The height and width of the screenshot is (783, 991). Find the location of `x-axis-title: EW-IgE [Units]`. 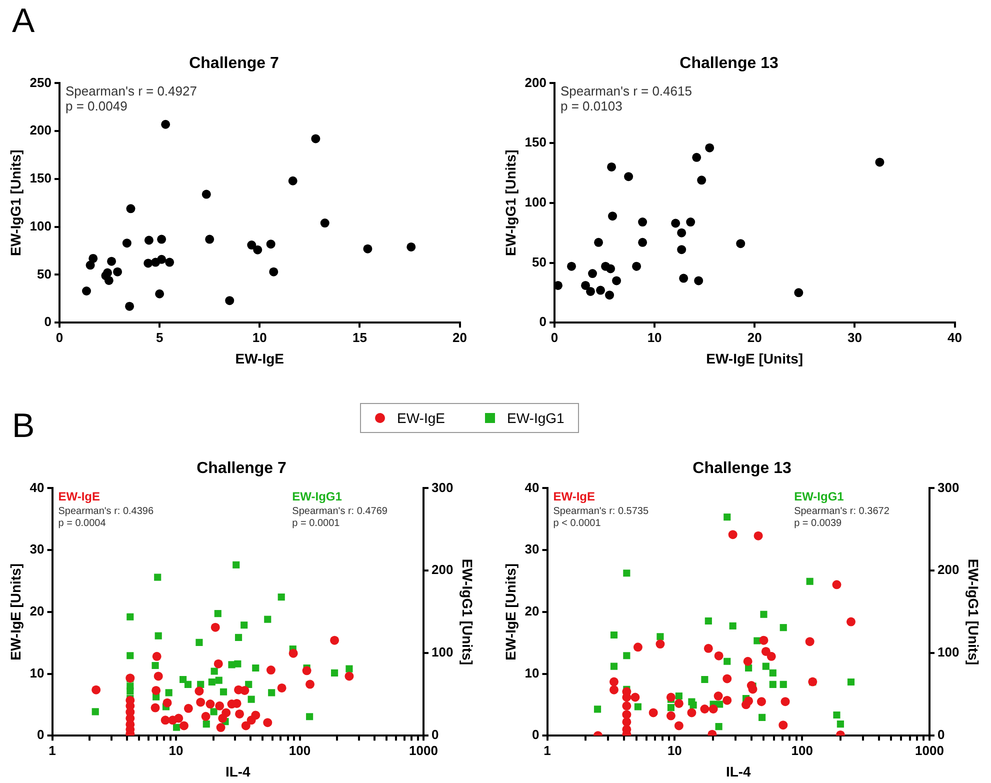

x-axis-title: EW-IgE [Units] is located at coordinates (755, 358).